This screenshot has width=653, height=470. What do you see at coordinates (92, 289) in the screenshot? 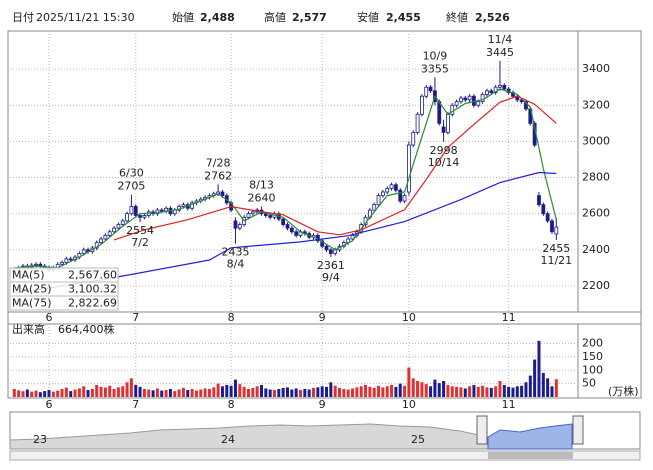
I see `legend-value: 3,100.32` at bounding box center [92, 289].